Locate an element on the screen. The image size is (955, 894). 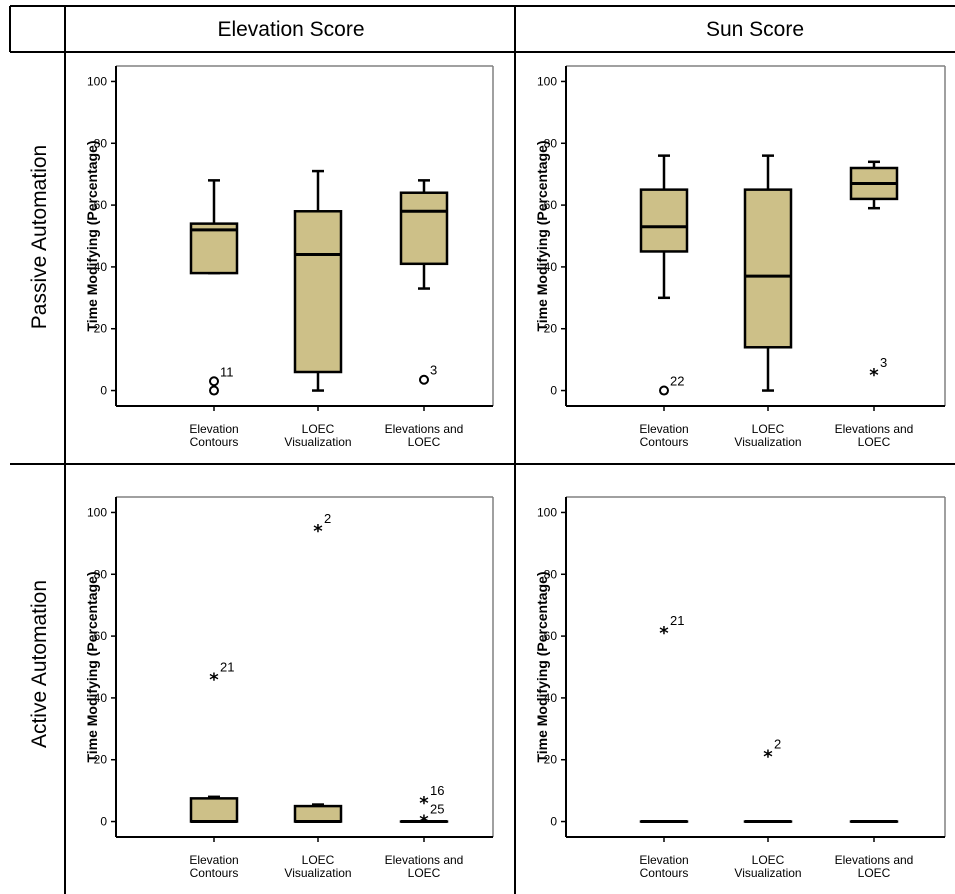
row-header-passive: Passive Automation is located at coordinates (39, 237).